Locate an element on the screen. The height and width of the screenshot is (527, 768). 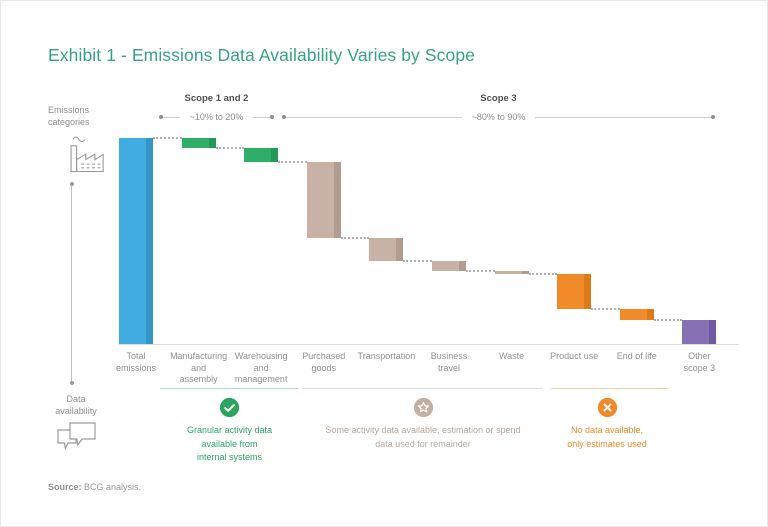
bar-label: Business travel is located at coordinates (449, 362).